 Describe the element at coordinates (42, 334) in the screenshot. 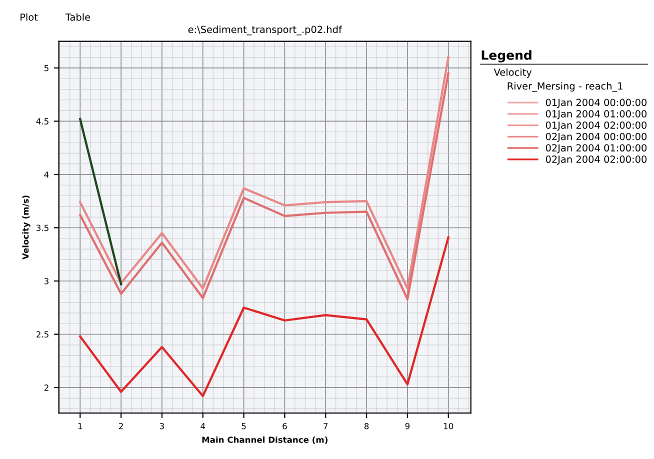

I see `y-tick-label: 2.5` at that location.